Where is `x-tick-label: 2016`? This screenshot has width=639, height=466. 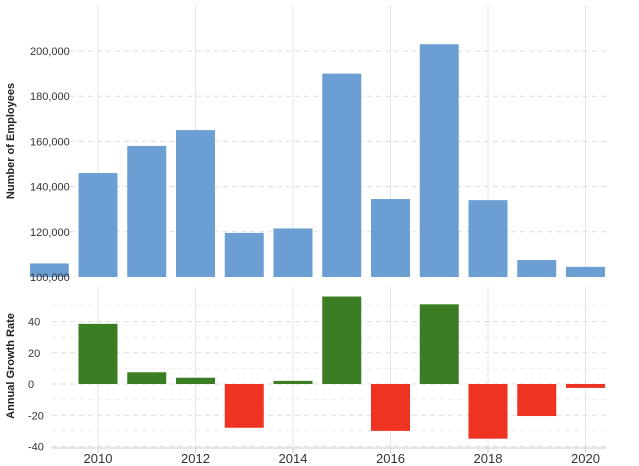 x-tick-label: 2016 is located at coordinates (390, 458).